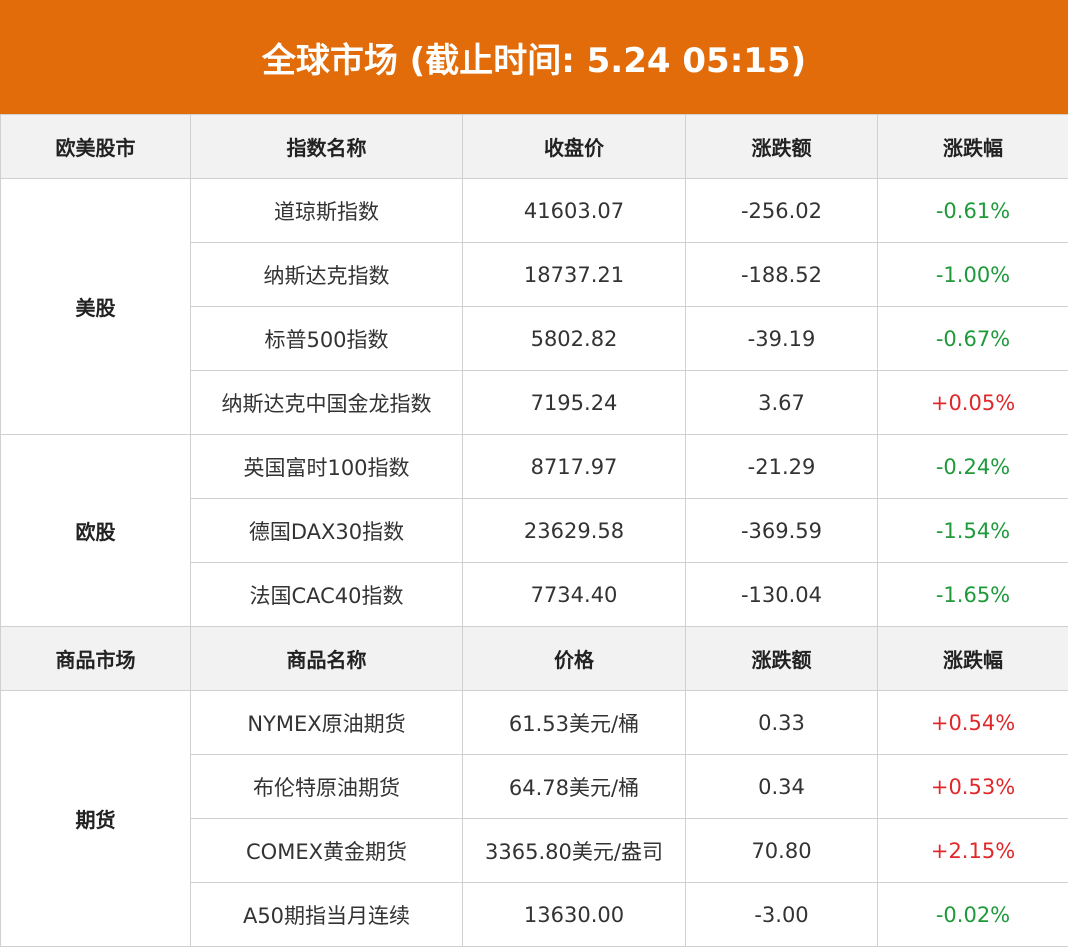  I want to click on item-percent: +2.15%, so click(972, 850).